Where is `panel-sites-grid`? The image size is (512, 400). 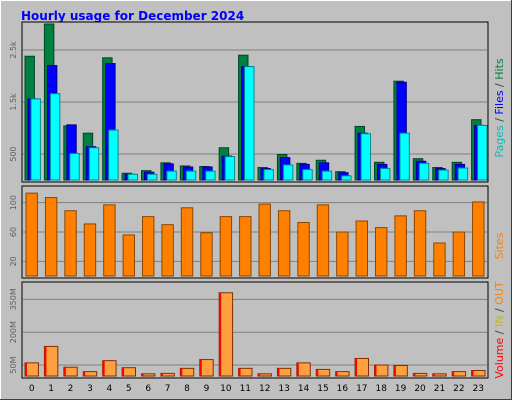 panel-sites-grid is located at coordinates (255, 232).